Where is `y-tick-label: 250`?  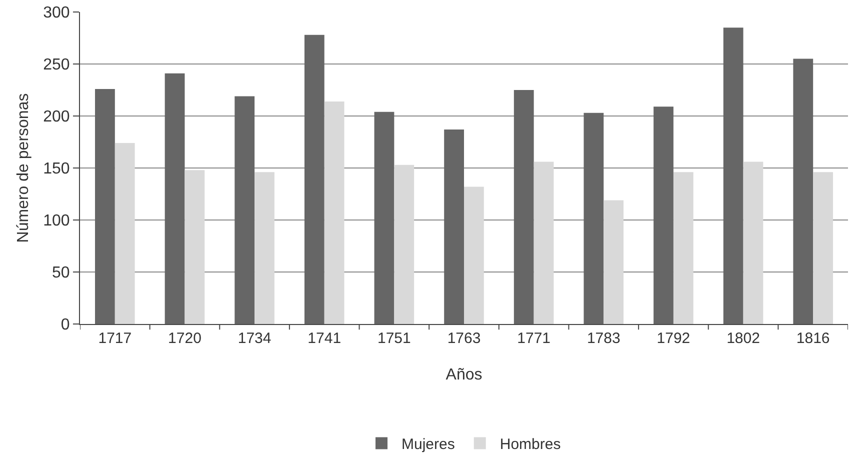
y-tick-label: 250 is located at coordinates (56, 65).